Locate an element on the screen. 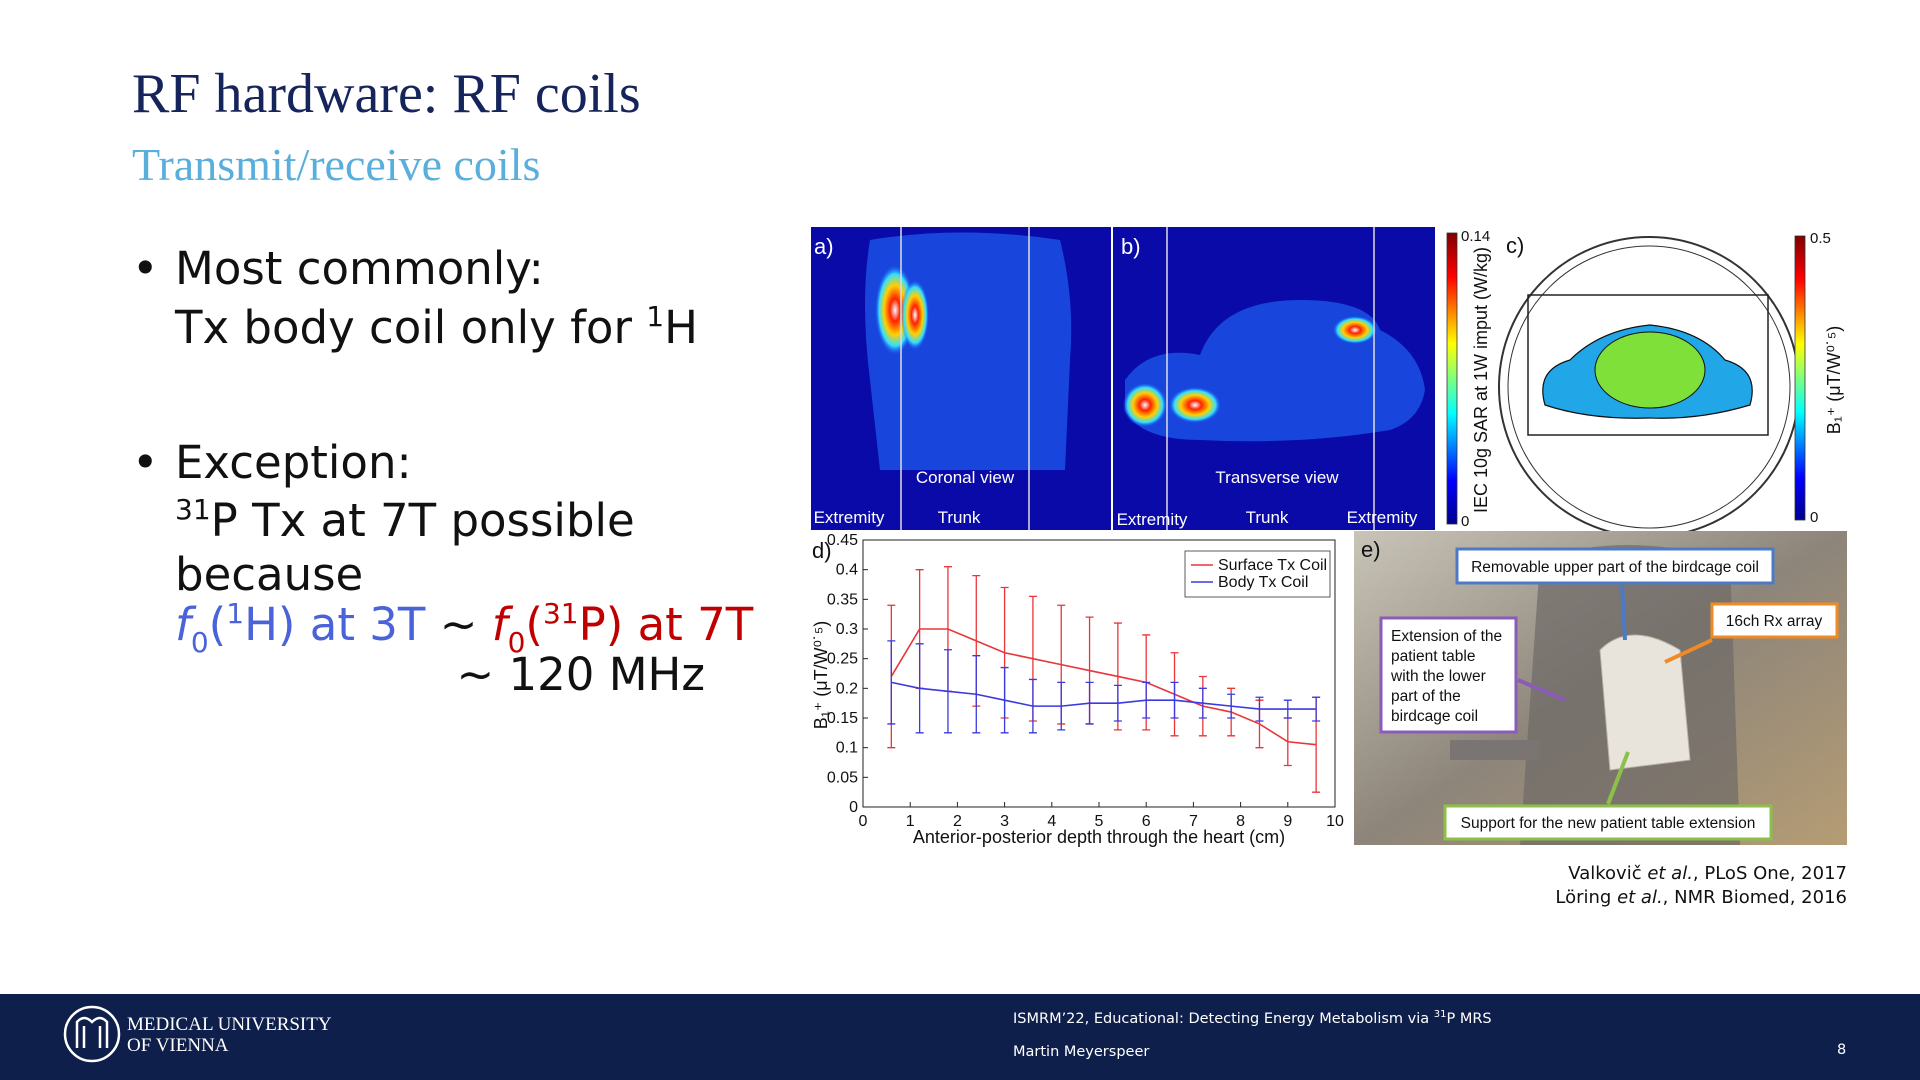 Image resolution: width=1920 pixels, height=1080 pixels. text: , NMR Biomed, 2016 is located at coordinates (1755, 897).